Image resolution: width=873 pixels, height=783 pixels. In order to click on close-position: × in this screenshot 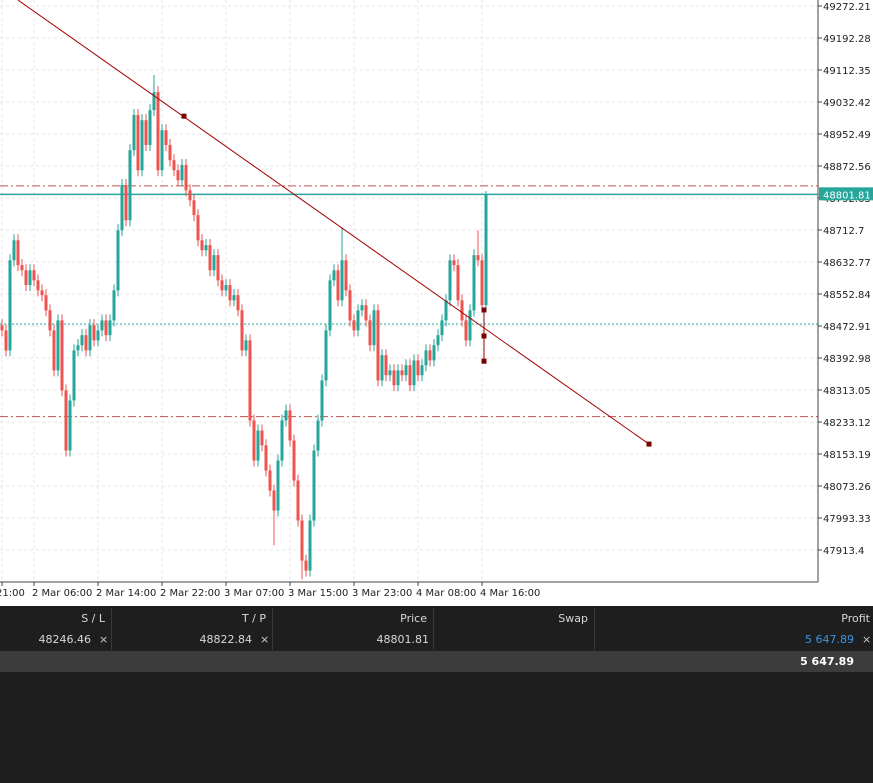, I will do `click(867, 639)`.